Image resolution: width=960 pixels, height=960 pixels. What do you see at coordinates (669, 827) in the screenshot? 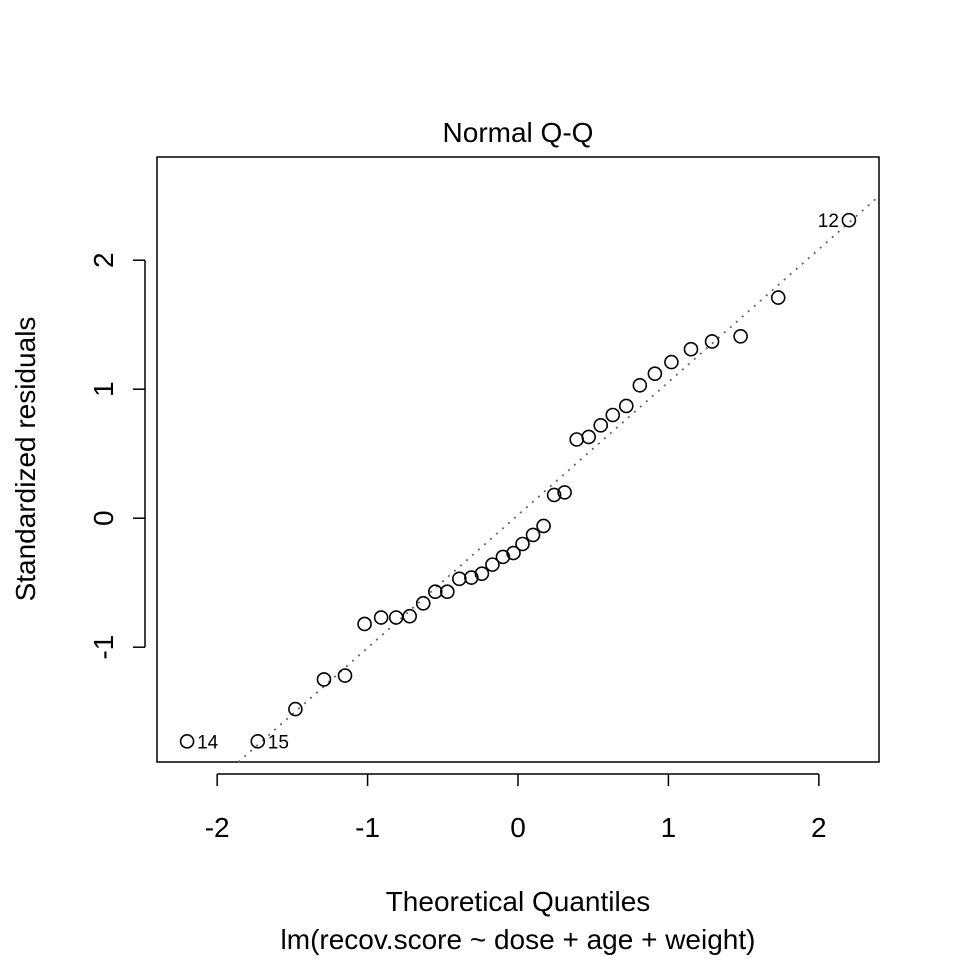
I see `x-tick-label: 1` at bounding box center [669, 827].